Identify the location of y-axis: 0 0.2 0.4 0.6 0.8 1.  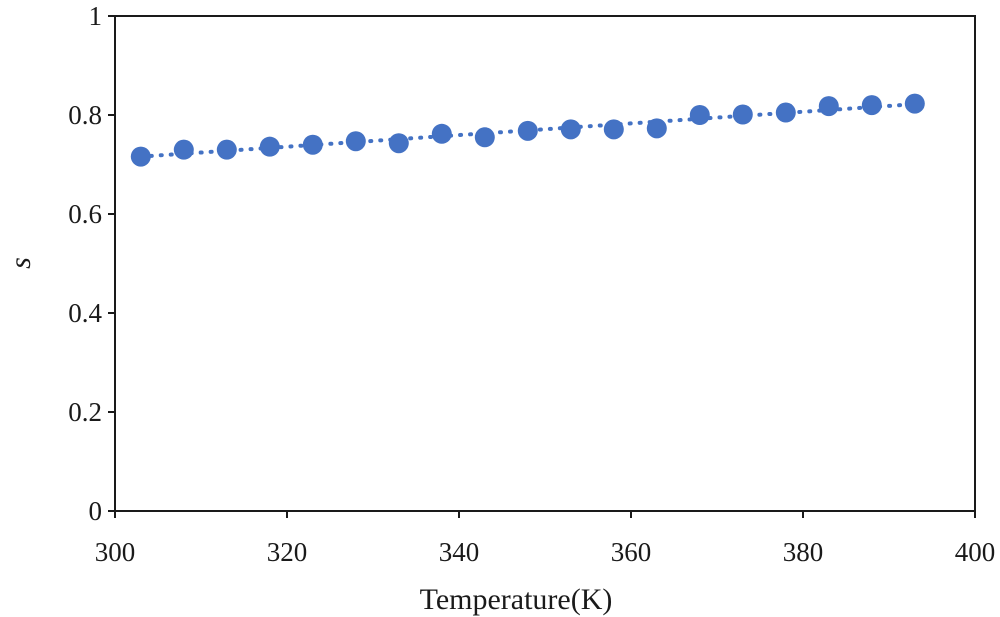
(91, 263).